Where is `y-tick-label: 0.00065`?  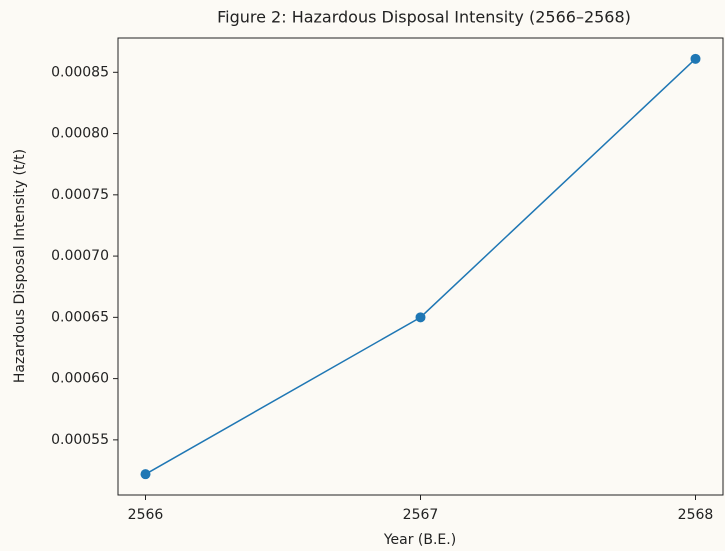 y-tick-label: 0.00065 is located at coordinates (80, 317).